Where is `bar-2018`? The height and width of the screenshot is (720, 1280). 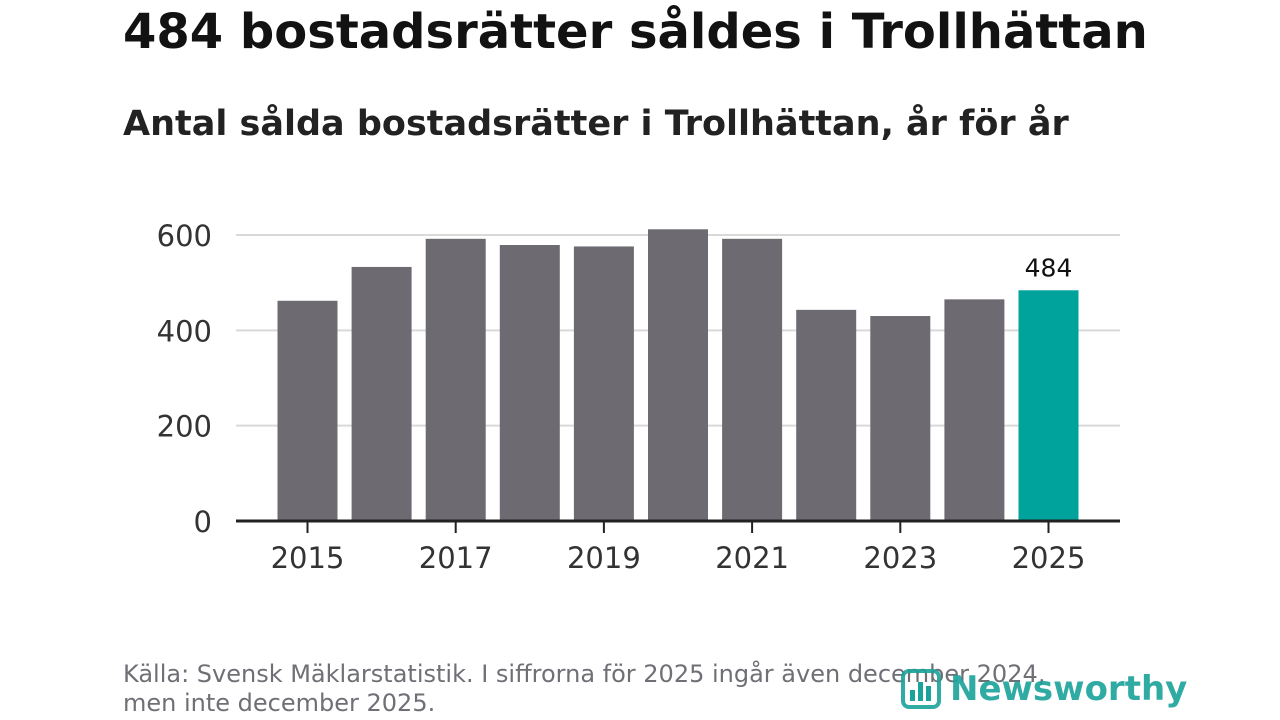 bar-2018 is located at coordinates (529, 383).